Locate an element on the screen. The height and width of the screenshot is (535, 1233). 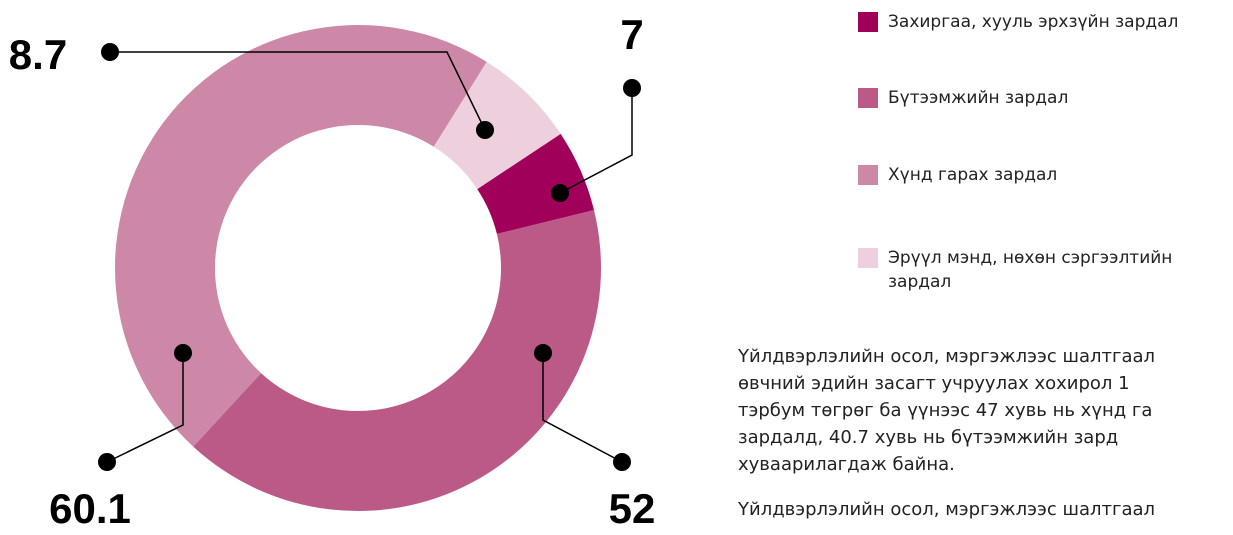
value-label: 60.1 is located at coordinates (90, 508).